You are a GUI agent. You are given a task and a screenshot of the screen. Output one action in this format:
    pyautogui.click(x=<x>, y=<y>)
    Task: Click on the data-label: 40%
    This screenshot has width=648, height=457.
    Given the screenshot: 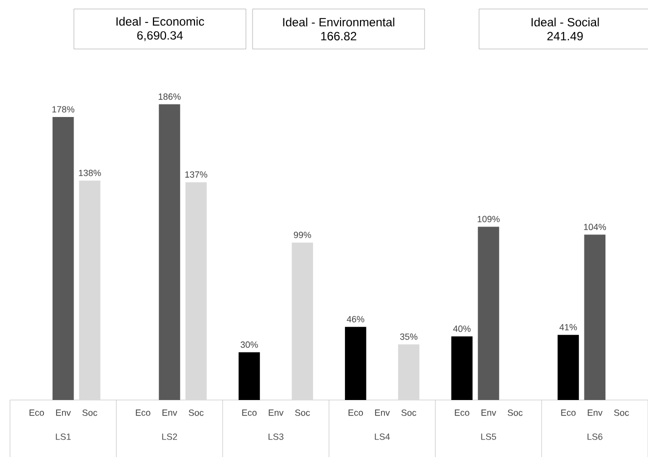 What is the action you would take?
    pyautogui.click(x=462, y=329)
    